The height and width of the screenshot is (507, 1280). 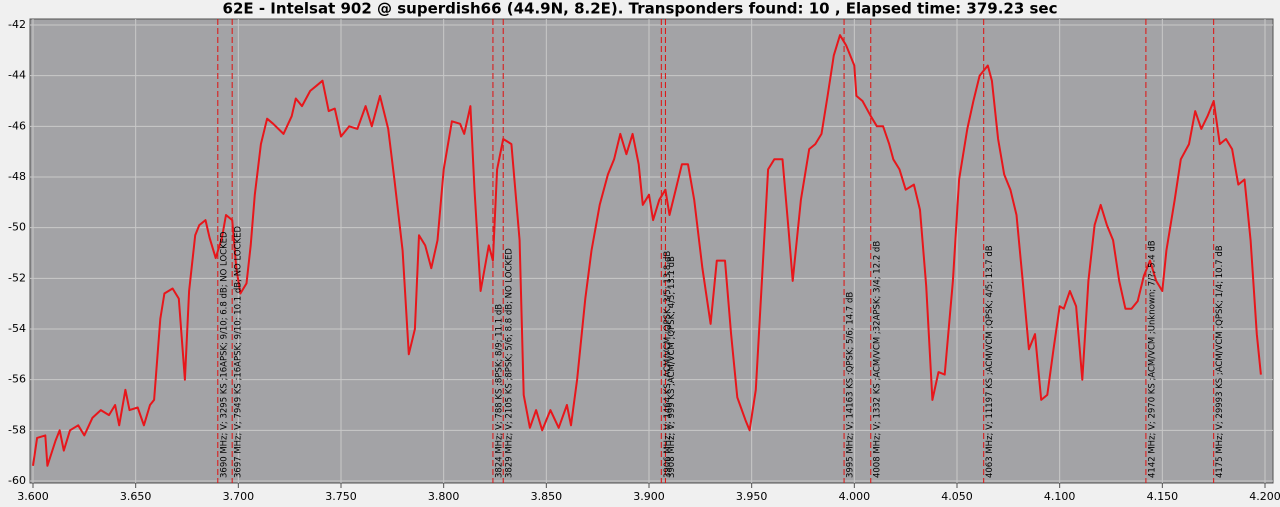 I want to click on x-tick-label: 3.800, so click(x=444, y=496).